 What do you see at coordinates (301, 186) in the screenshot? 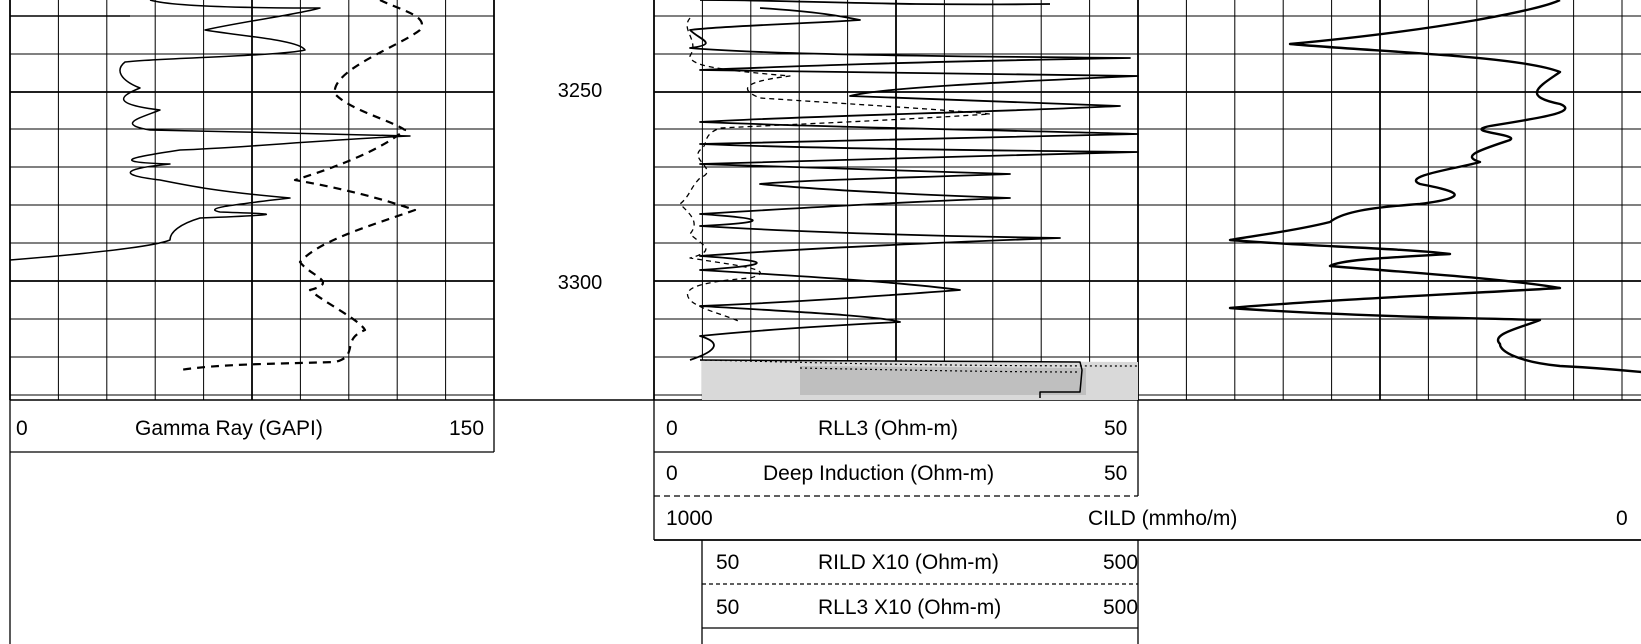
I see `gamma-ray-dashed-curve` at bounding box center [301, 186].